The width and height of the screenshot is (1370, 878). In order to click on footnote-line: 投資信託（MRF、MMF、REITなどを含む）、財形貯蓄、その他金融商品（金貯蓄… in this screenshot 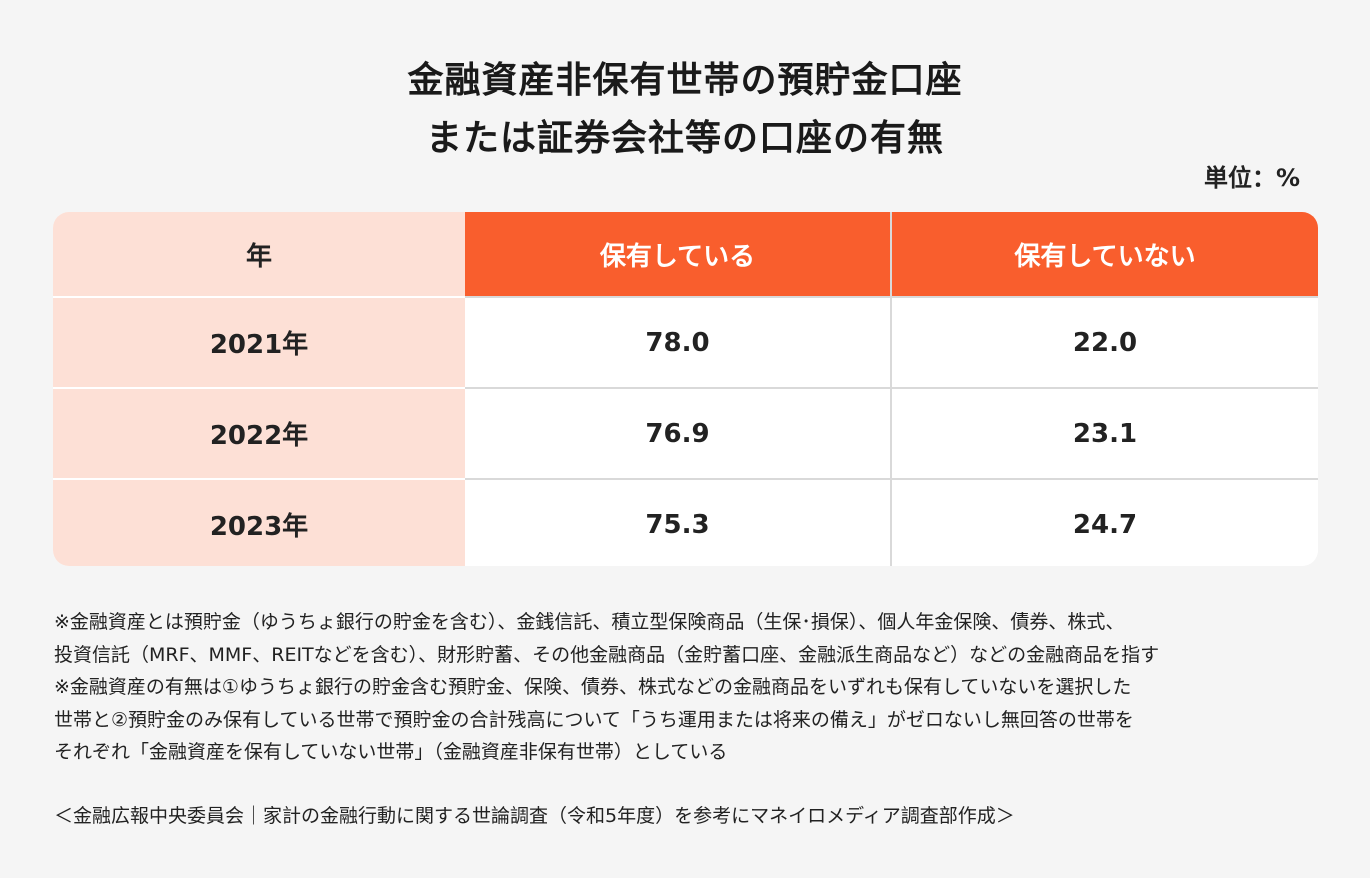, I will do `click(607, 654)`.